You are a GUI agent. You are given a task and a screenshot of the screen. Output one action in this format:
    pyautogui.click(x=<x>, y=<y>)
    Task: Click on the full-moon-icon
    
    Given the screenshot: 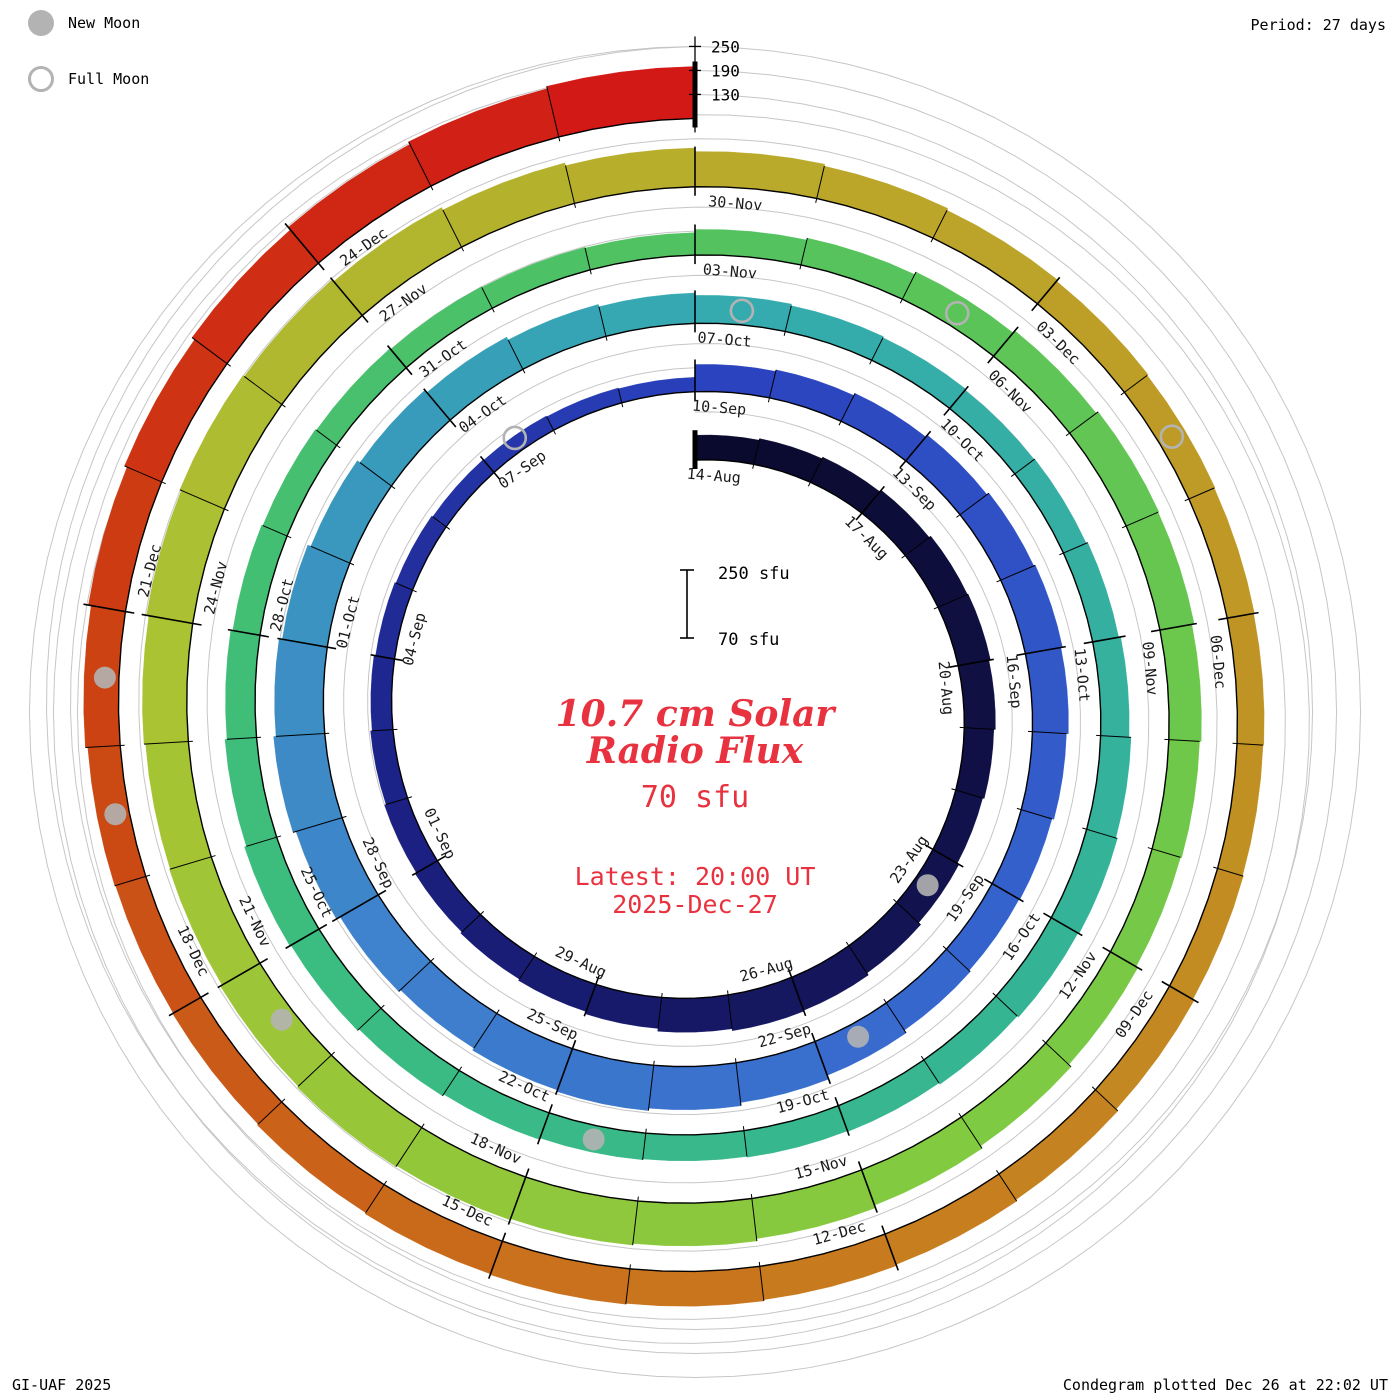 What is the action you would take?
    pyautogui.click(x=41, y=79)
    